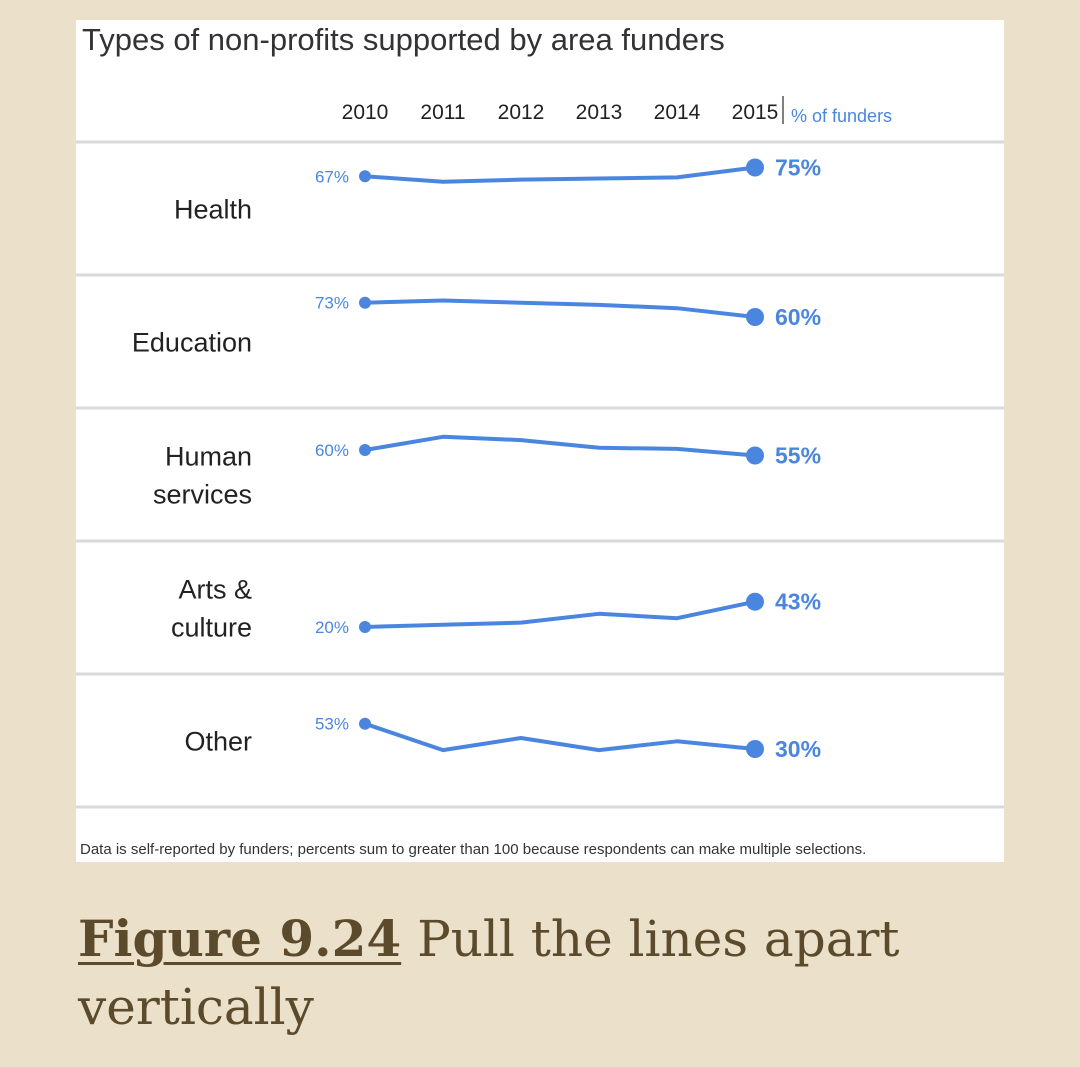  What do you see at coordinates (332, 303) in the screenshot?
I see `start-value-label: 73%` at bounding box center [332, 303].